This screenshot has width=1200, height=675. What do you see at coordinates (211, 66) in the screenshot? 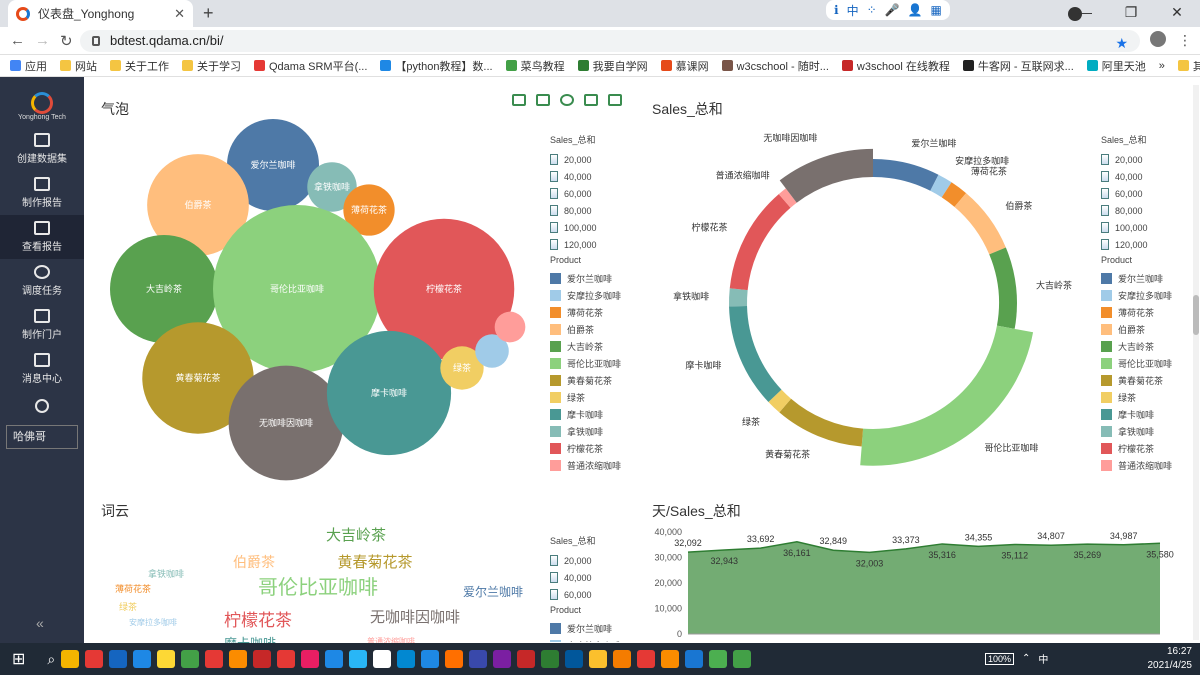
I see `bookmark-item: 关于学习` at bounding box center [211, 66].